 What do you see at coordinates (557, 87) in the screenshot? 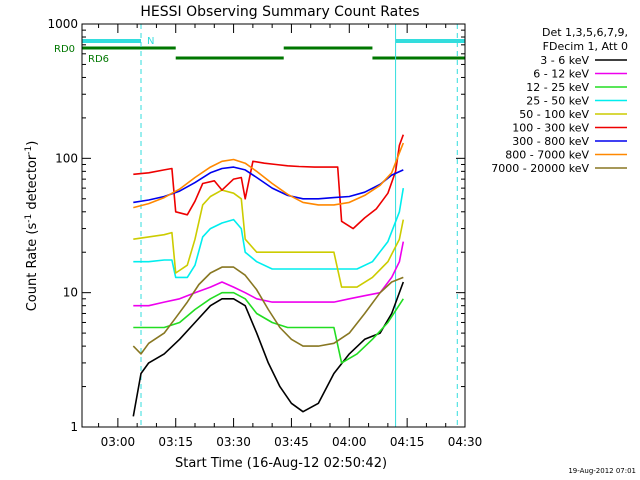
I see `legend-label: 12 - 25 keV` at bounding box center [557, 87].